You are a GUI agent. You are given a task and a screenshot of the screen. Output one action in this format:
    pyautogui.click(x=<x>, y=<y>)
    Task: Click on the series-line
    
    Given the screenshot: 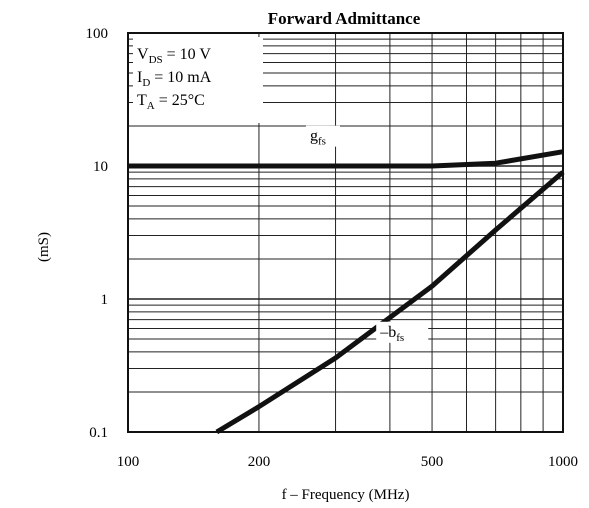 What is the action you would take?
    pyautogui.click(x=346, y=159)
    